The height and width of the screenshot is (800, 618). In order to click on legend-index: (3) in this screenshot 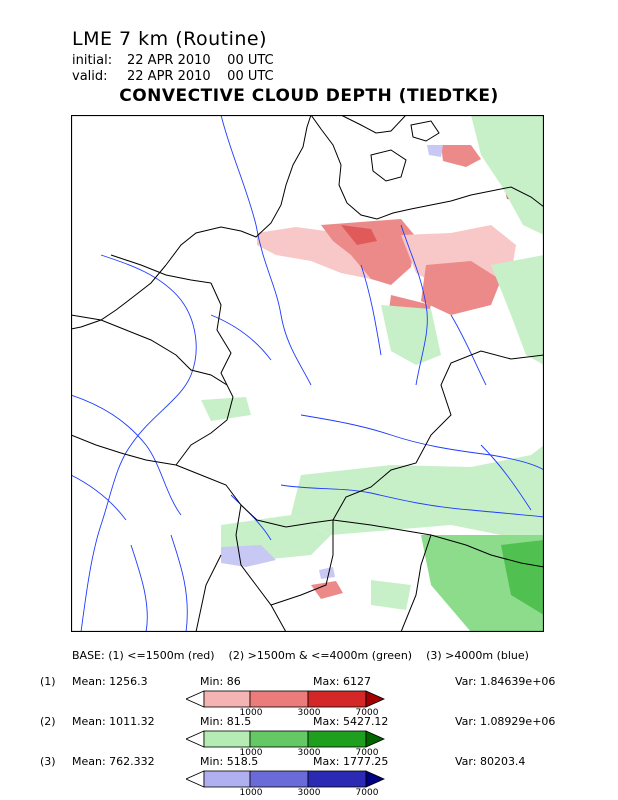, I will do `click(48, 761)`.